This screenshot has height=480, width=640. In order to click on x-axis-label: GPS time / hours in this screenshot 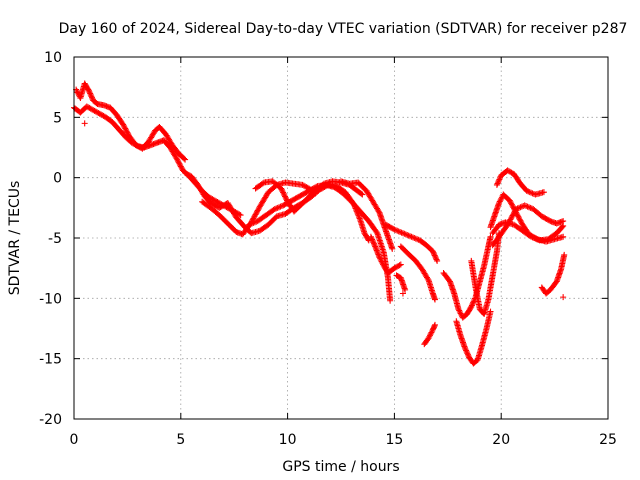, I will do `click(340, 467)`.